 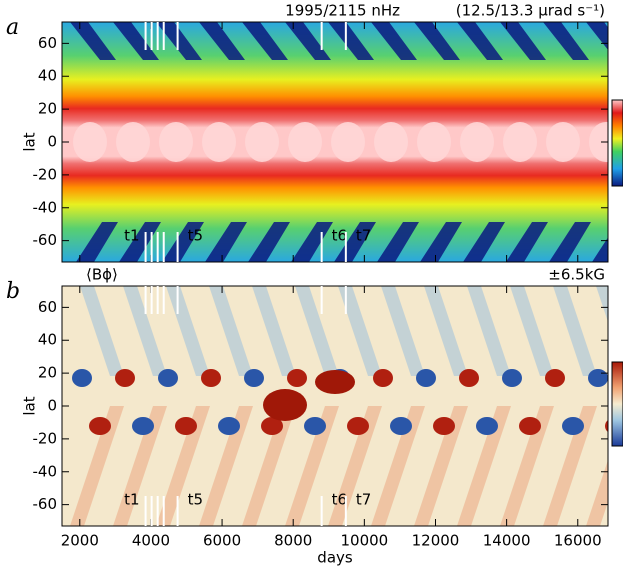 What do you see at coordinates (80, 541) in the screenshot?
I see `x-tick-label: 2000` at bounding box center [80, 541].